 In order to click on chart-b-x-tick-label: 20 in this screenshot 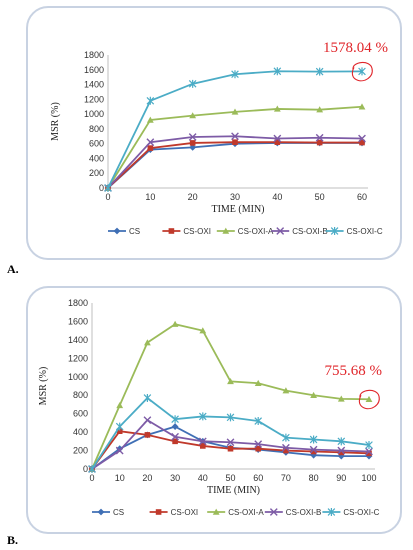, I will do `click(147, 478)`.